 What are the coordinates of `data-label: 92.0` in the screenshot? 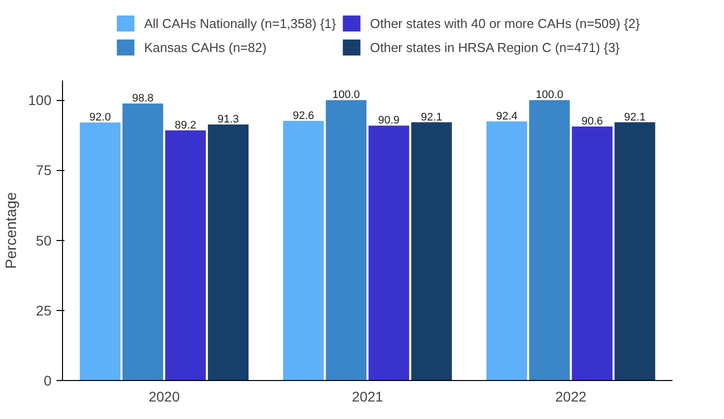 It's located at (100, 118).